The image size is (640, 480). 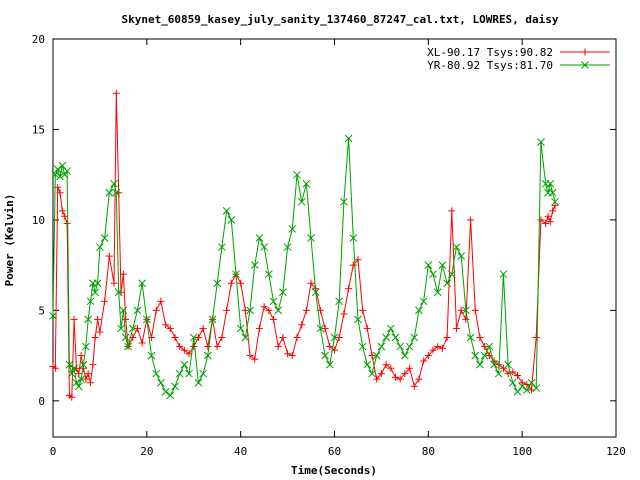 What do you see at coordinates (38, 220) in the screenshot?
I see `y-tick-label: 10` at bounding box center [38, 220].